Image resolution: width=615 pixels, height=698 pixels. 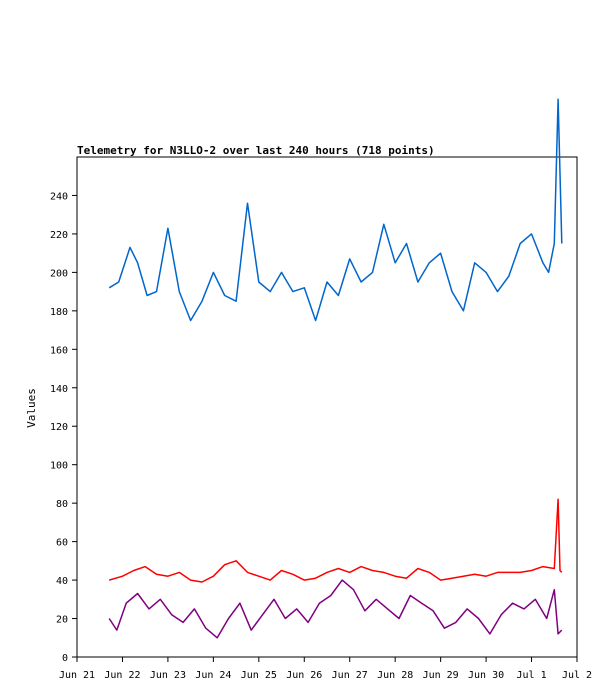 What do you see at coordinates (59, 389) in the screenshot?
I see `y-tick-label: 140` at bounding box center [59, 389].